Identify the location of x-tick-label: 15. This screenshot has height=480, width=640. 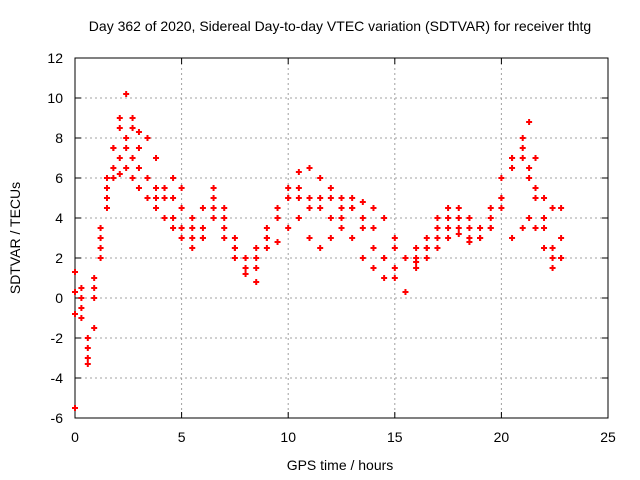
(395, 437).